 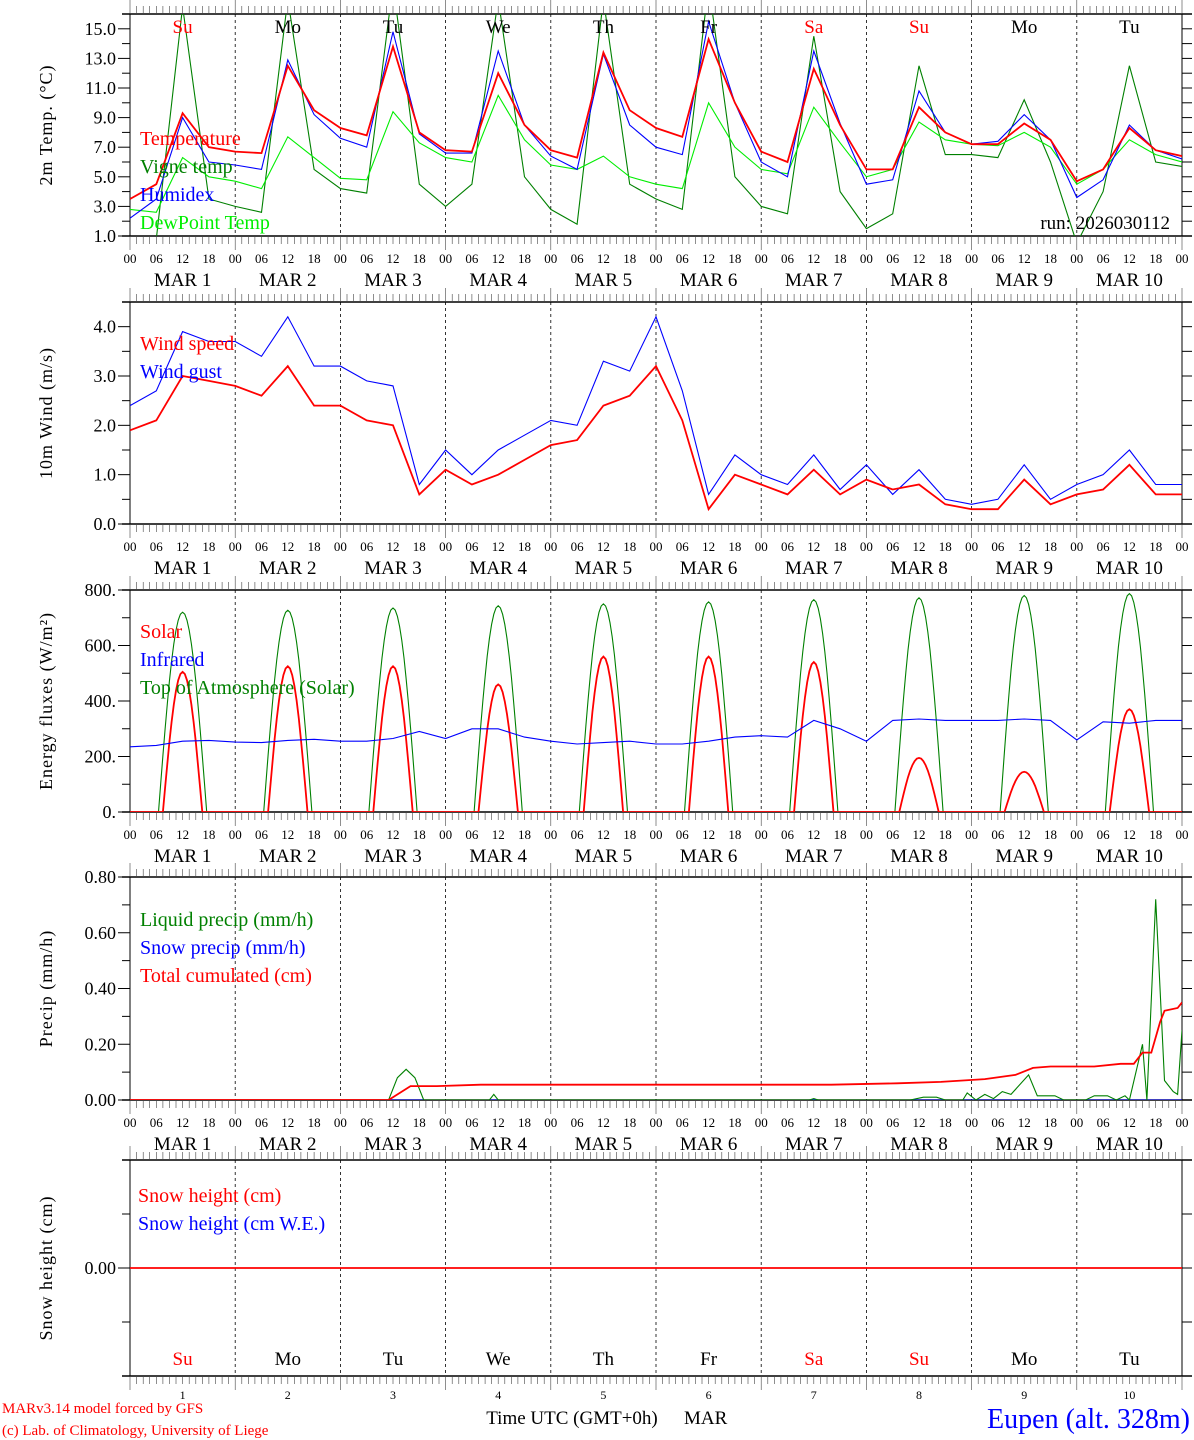 What do you see at coordinates (161, 632) in the screenshot?
I see `legend-entry: Solar` at bounding box center [161, 632].